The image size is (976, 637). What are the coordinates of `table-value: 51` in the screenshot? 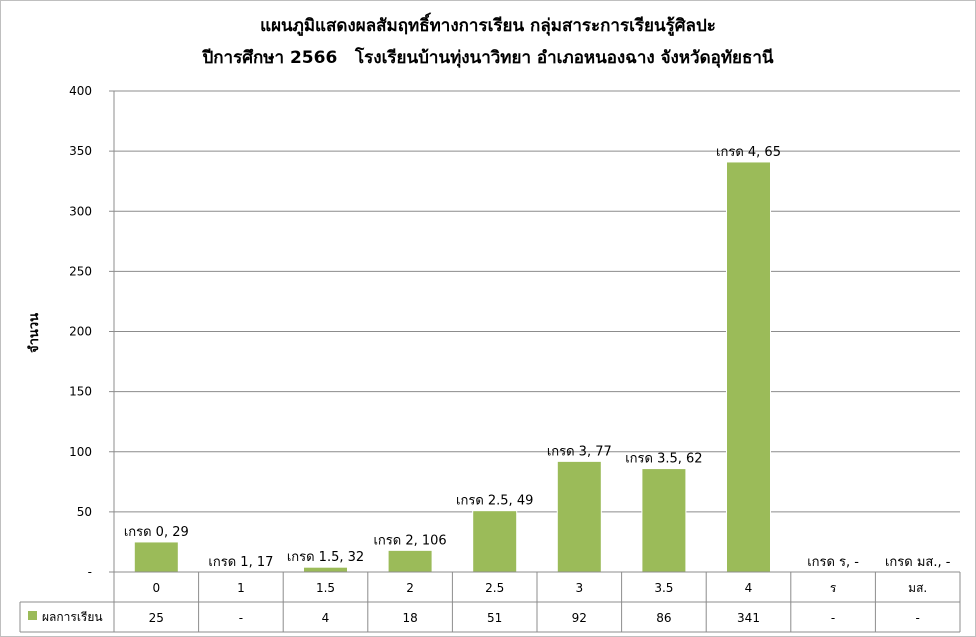 It's located at (494, 618).